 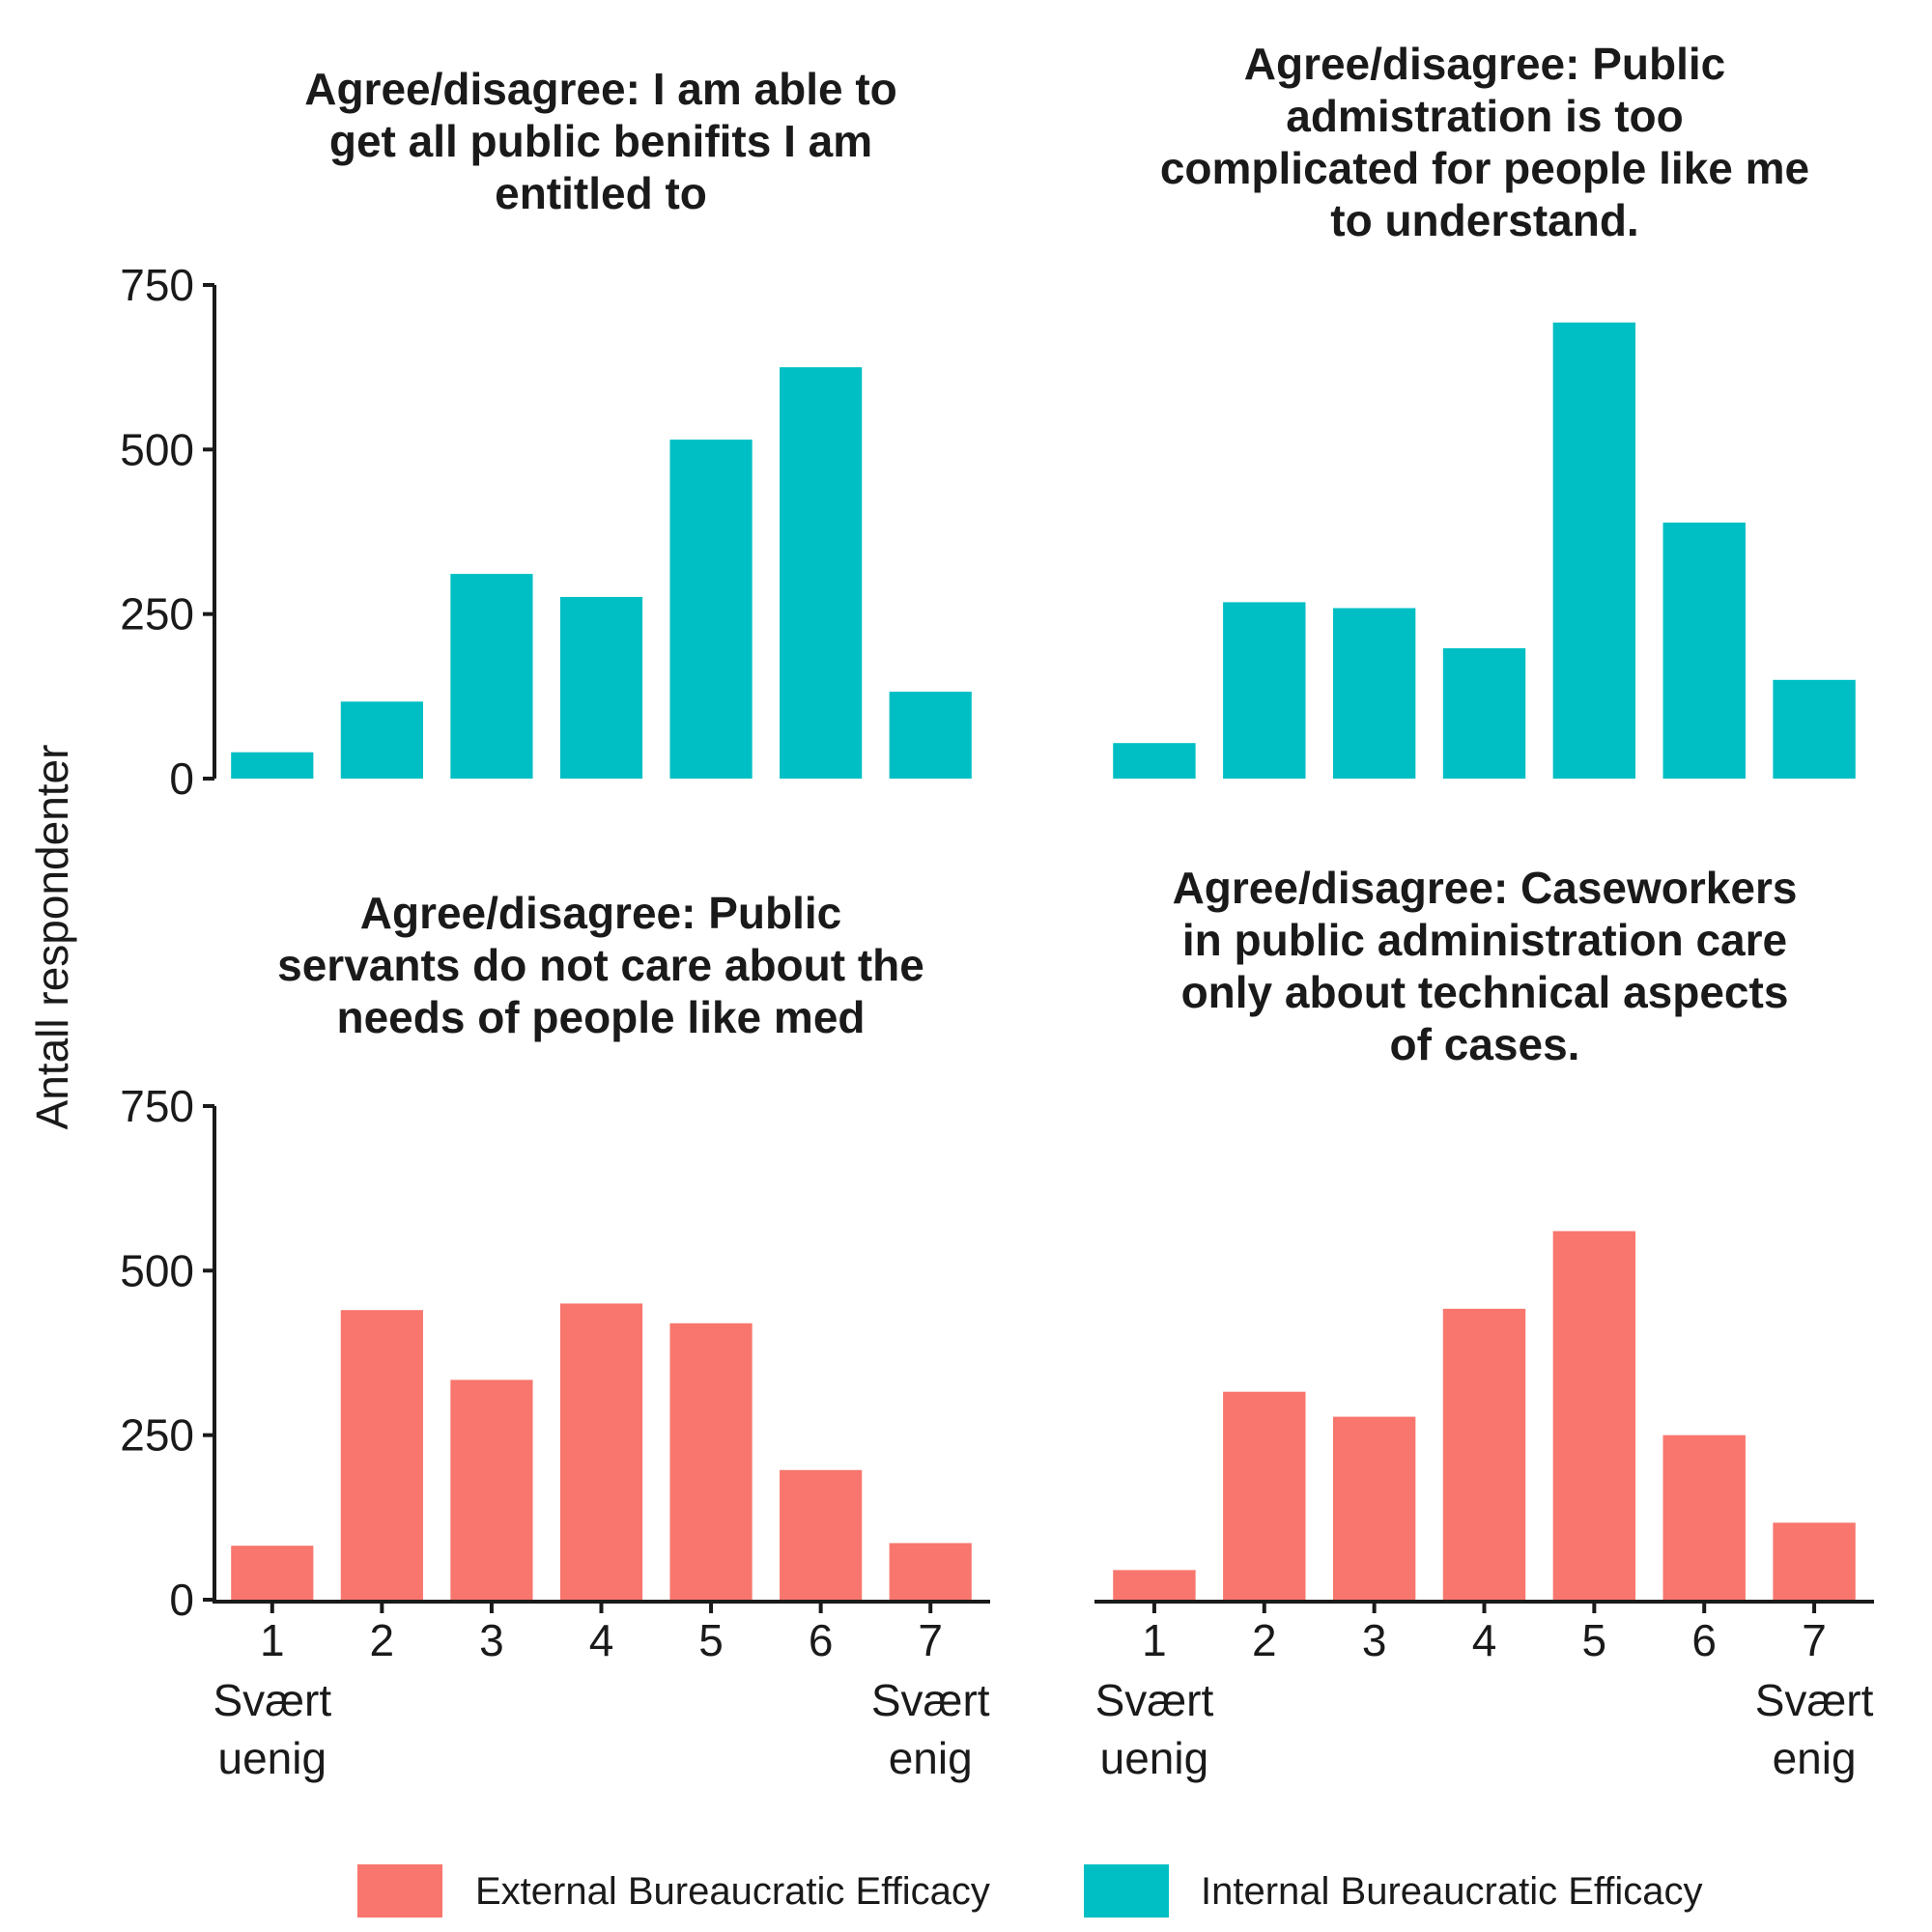 What do you see at coordinates (601, 193) in the screenshot?
I see `panel-title-line: entitled to` at bounding box center [601, 193].